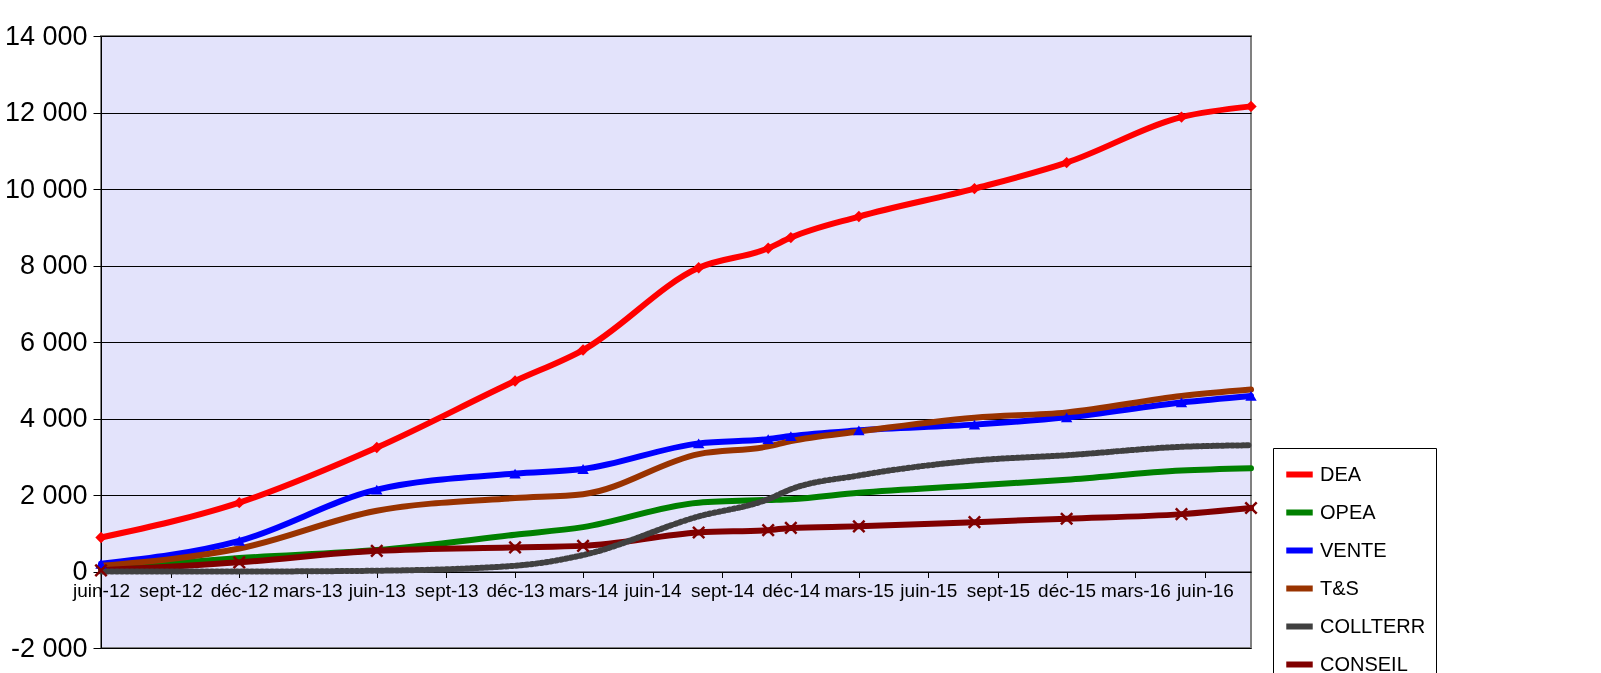 Image resolution: width=1601 pixels, height=673 pixels. Describe the element at coordinates (722, 590) in the screenshot. I see `x-tick-label: sept-14` at that location.